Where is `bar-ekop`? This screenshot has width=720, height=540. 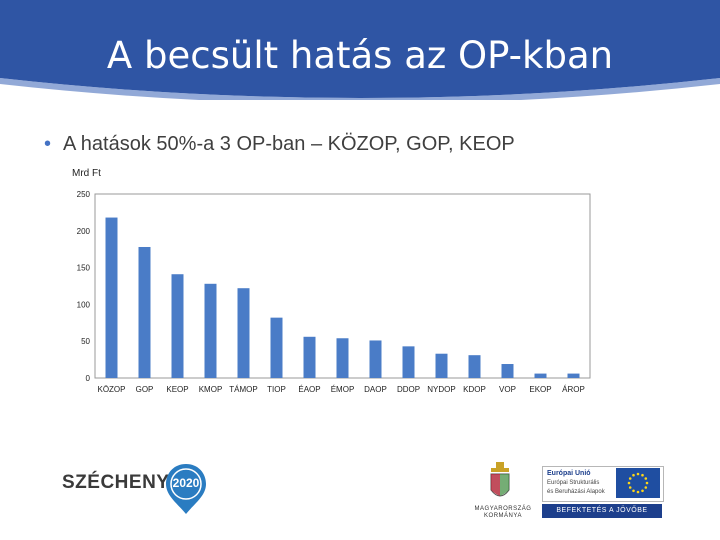 bar-ekop is located at coordinates (540, 375).